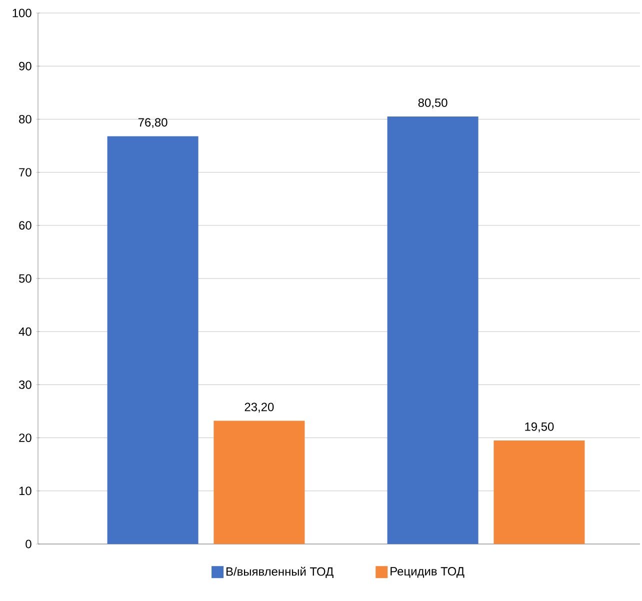 The height and width of the screenshot is (601, 642). Describe the element at coordinates (29, 544) in the screenshot. I see `y-tick-label: 0` at that location.